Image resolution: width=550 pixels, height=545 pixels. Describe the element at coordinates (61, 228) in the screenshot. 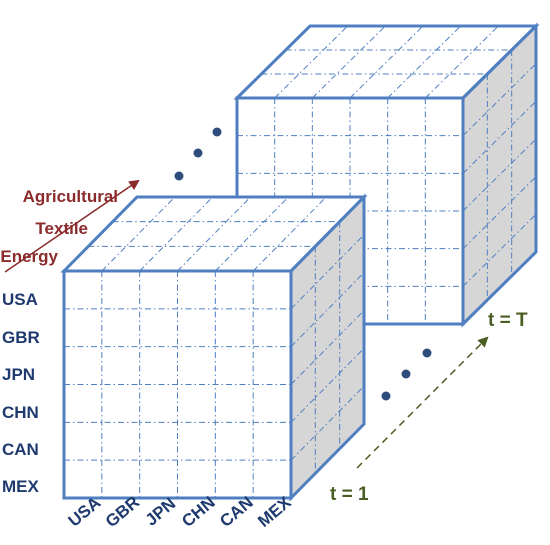

I see `sector-label: Textile` at that location.